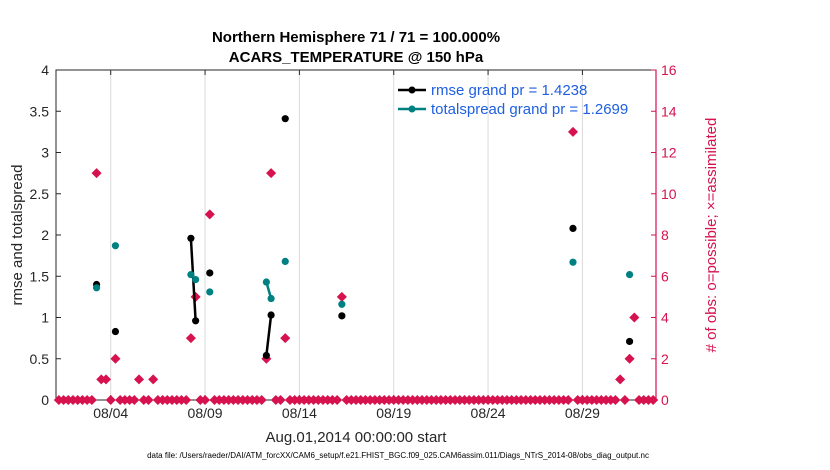  I want to click on y-axis-label: rmse and totalspread, so click(17, 235).